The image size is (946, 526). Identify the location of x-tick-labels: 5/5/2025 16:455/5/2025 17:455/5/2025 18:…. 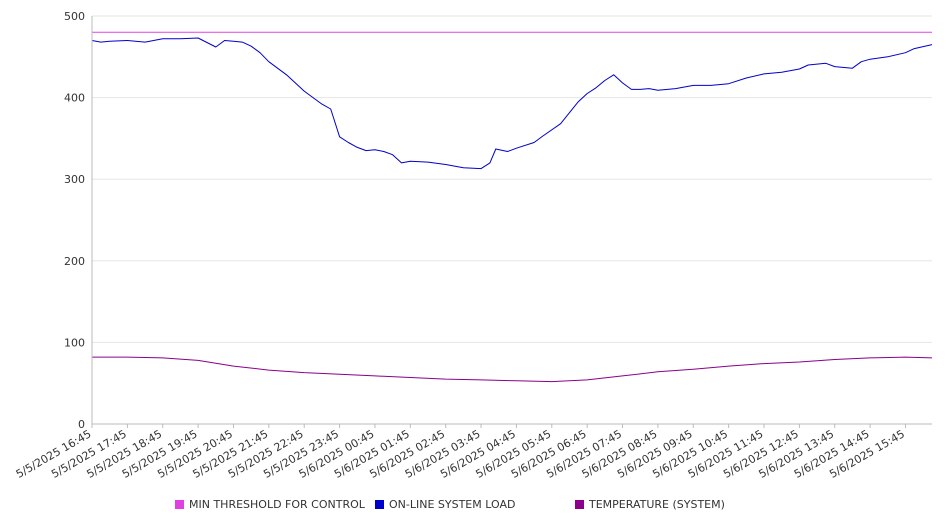
(460, 454).